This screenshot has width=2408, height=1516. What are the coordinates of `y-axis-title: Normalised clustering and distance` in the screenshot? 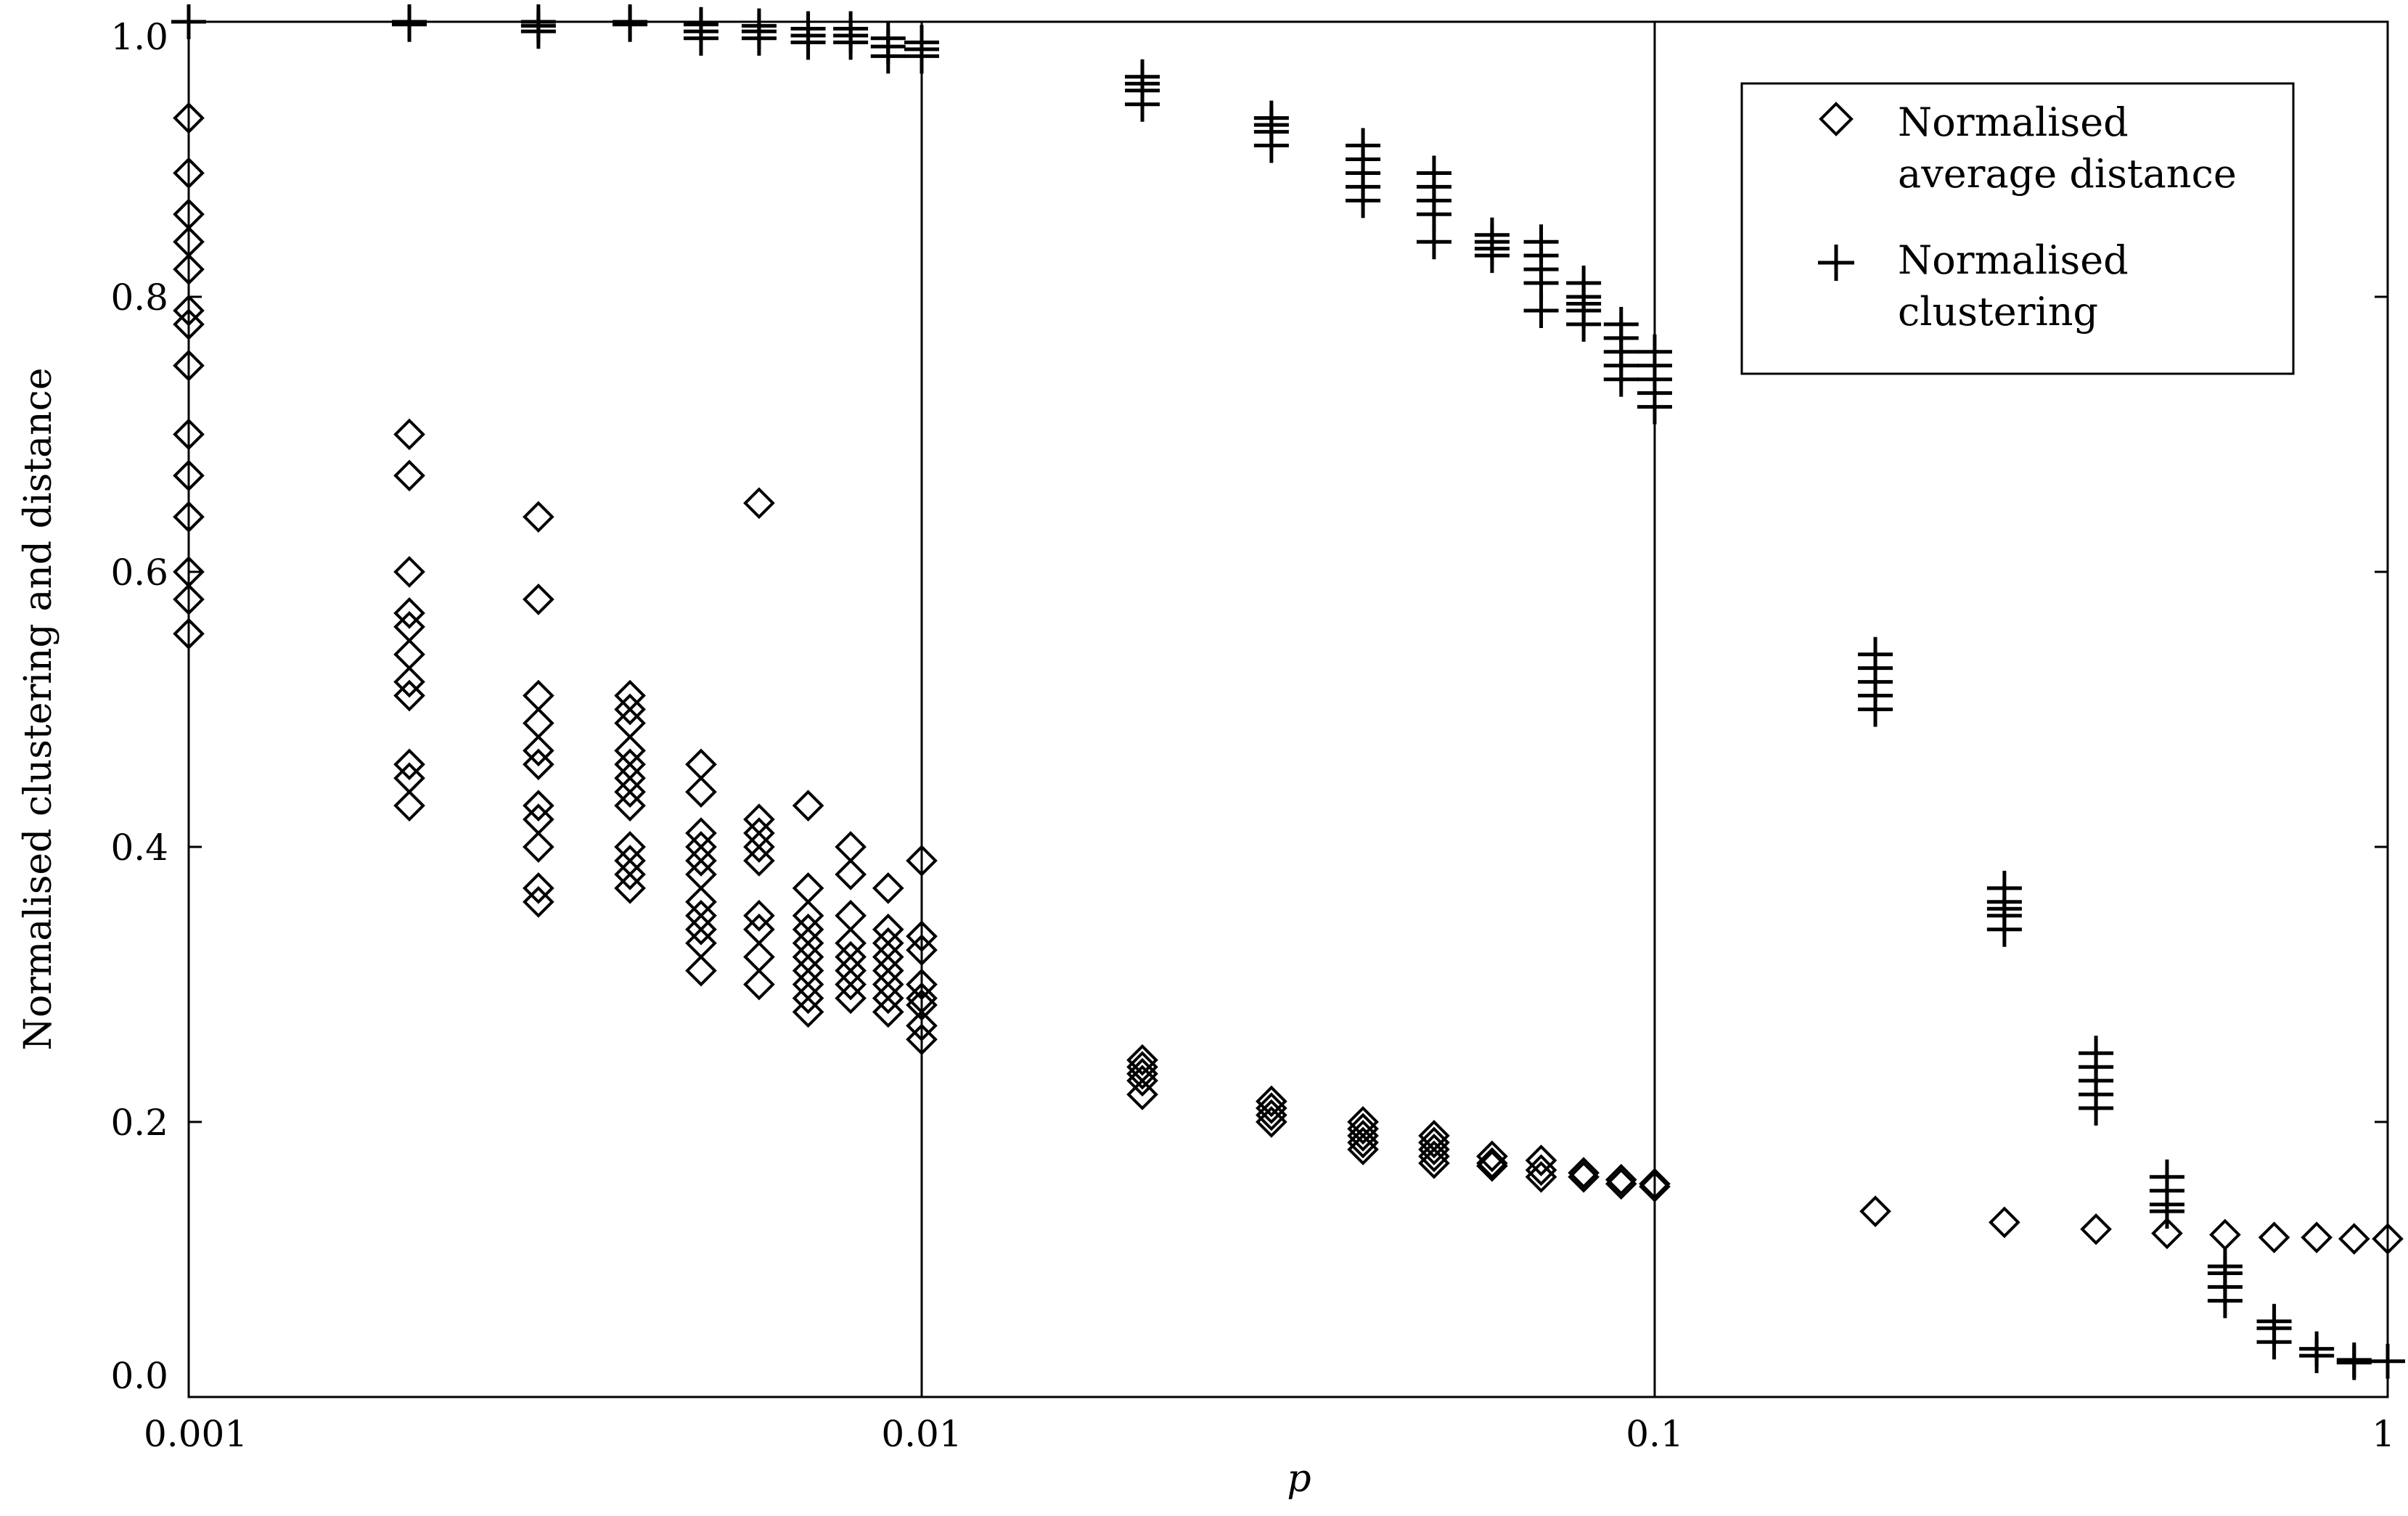 It's located at (38, 708).